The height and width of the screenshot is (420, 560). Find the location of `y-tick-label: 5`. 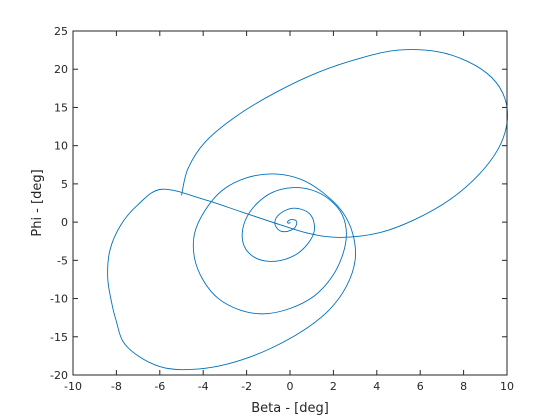

y-tick-label: 5 is located at coordinates (64, 184).